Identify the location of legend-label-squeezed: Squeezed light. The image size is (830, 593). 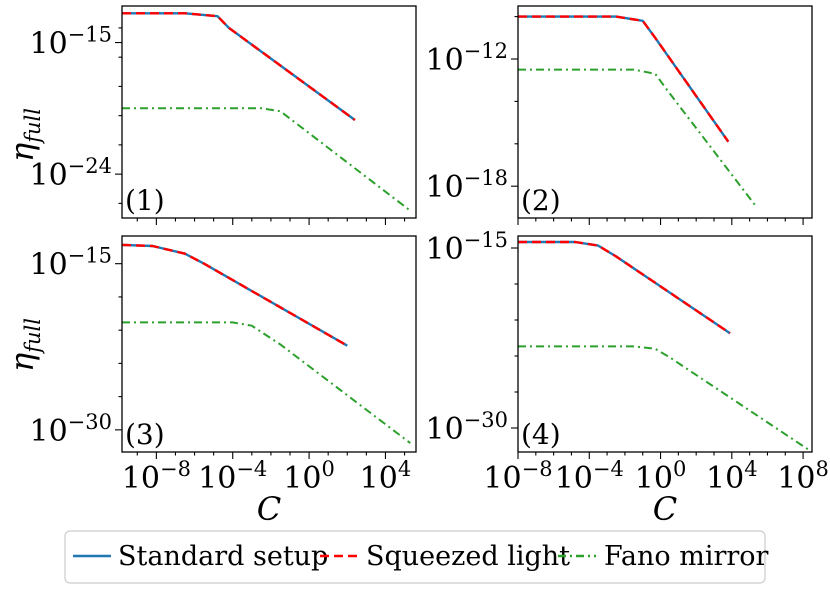
(468, 556).